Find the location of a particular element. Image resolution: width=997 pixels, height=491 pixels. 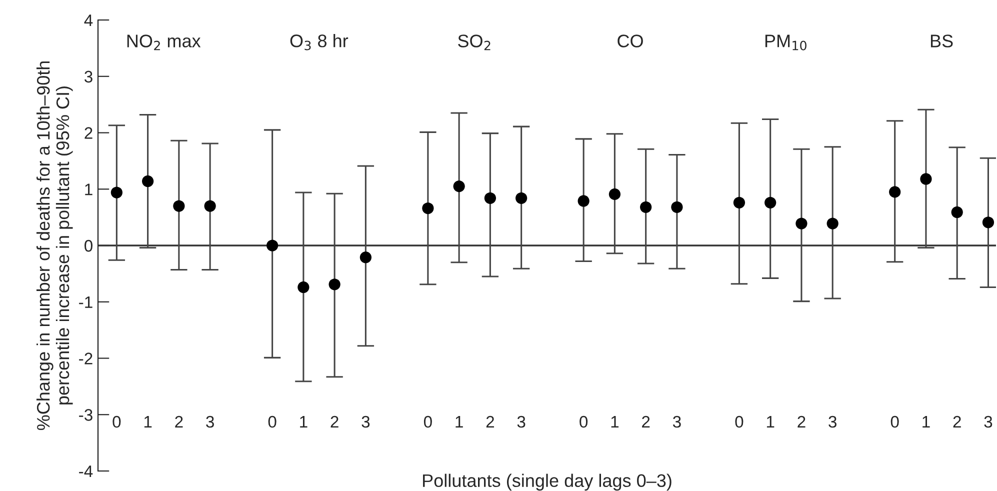

y-tick-label: -2 is located at coordinates (85, 358).